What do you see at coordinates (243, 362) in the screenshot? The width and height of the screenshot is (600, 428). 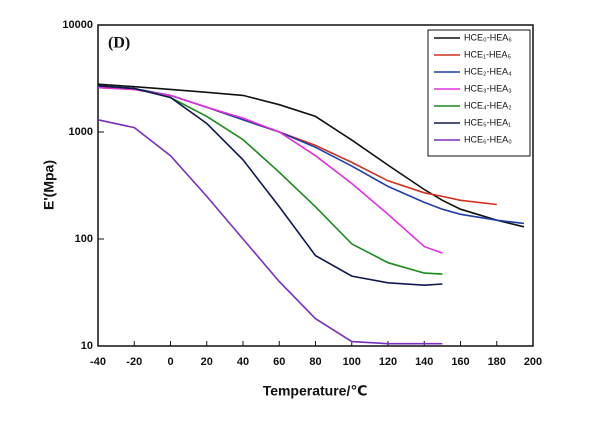 I see `x-tick-label: 40` at bounding box center [243, 362].